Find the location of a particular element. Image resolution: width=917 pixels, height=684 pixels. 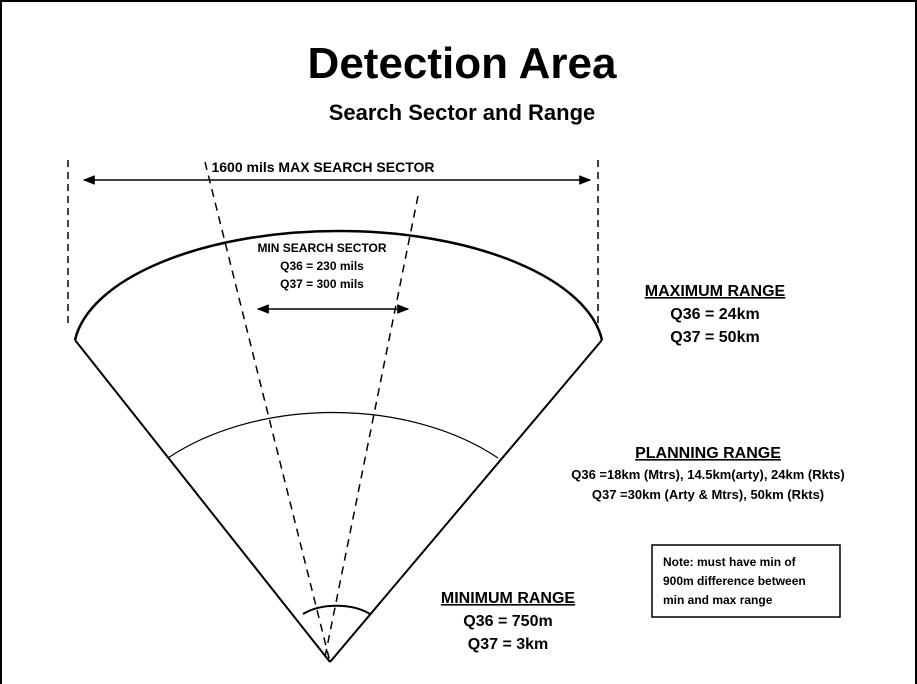

max-sector-label: 1600 mils MAX SEARCH SECTOR is located at coordinates (322, 167).